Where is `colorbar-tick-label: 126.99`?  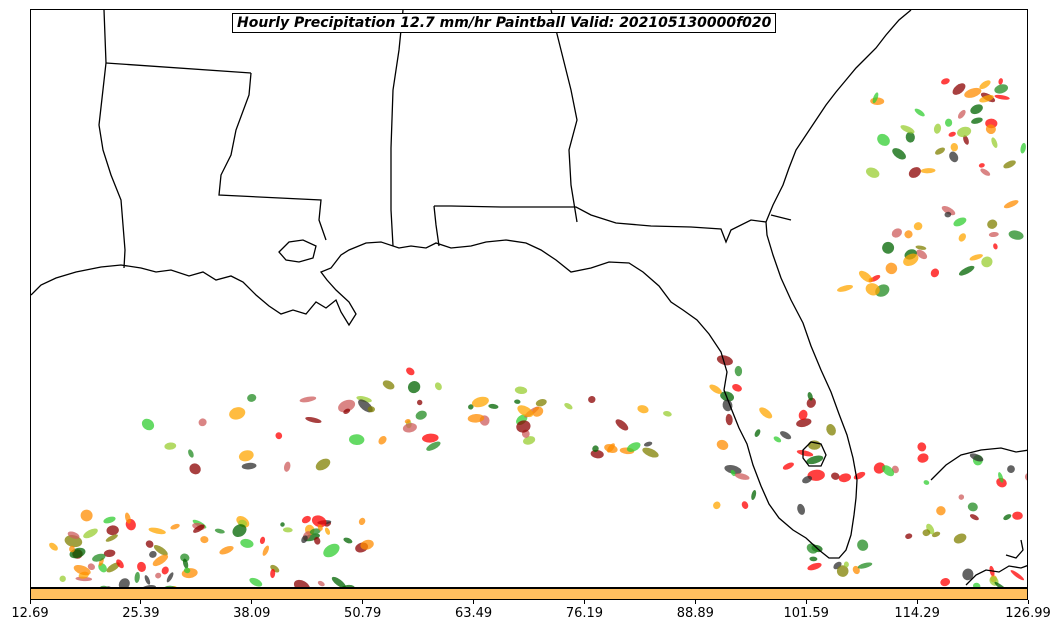
colorbar-tick-label: 126.99 is located at coordinates (1028, 613).